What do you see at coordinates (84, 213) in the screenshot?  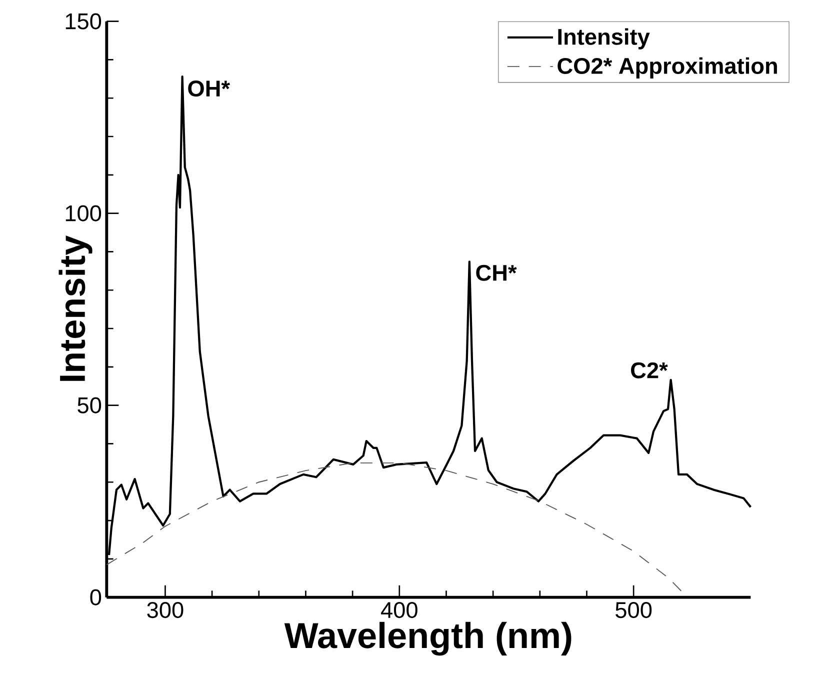 I see `y-tick-label: 100` at bounding box center [84, 213].